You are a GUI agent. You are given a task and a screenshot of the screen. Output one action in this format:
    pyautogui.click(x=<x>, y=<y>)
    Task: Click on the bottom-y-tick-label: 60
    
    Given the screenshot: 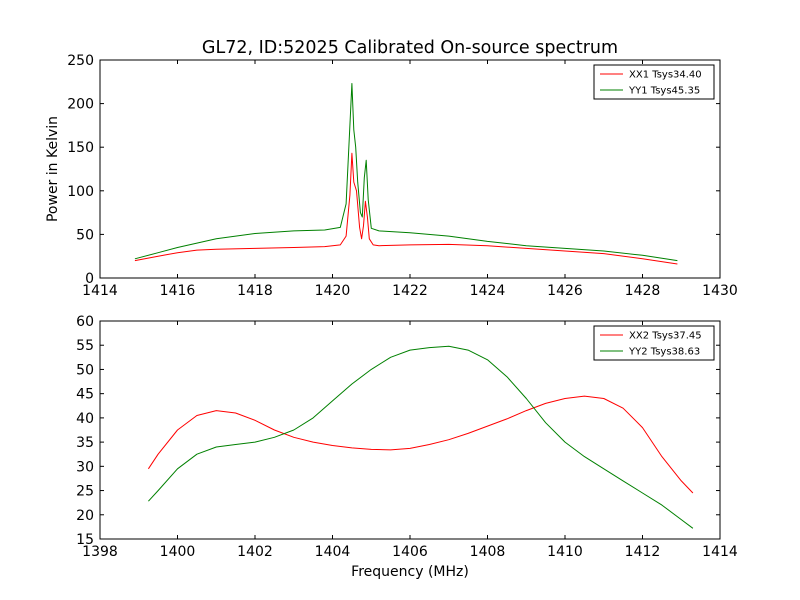 What is the action you would take?
    pyautogui.click(x=85, y=322)
    